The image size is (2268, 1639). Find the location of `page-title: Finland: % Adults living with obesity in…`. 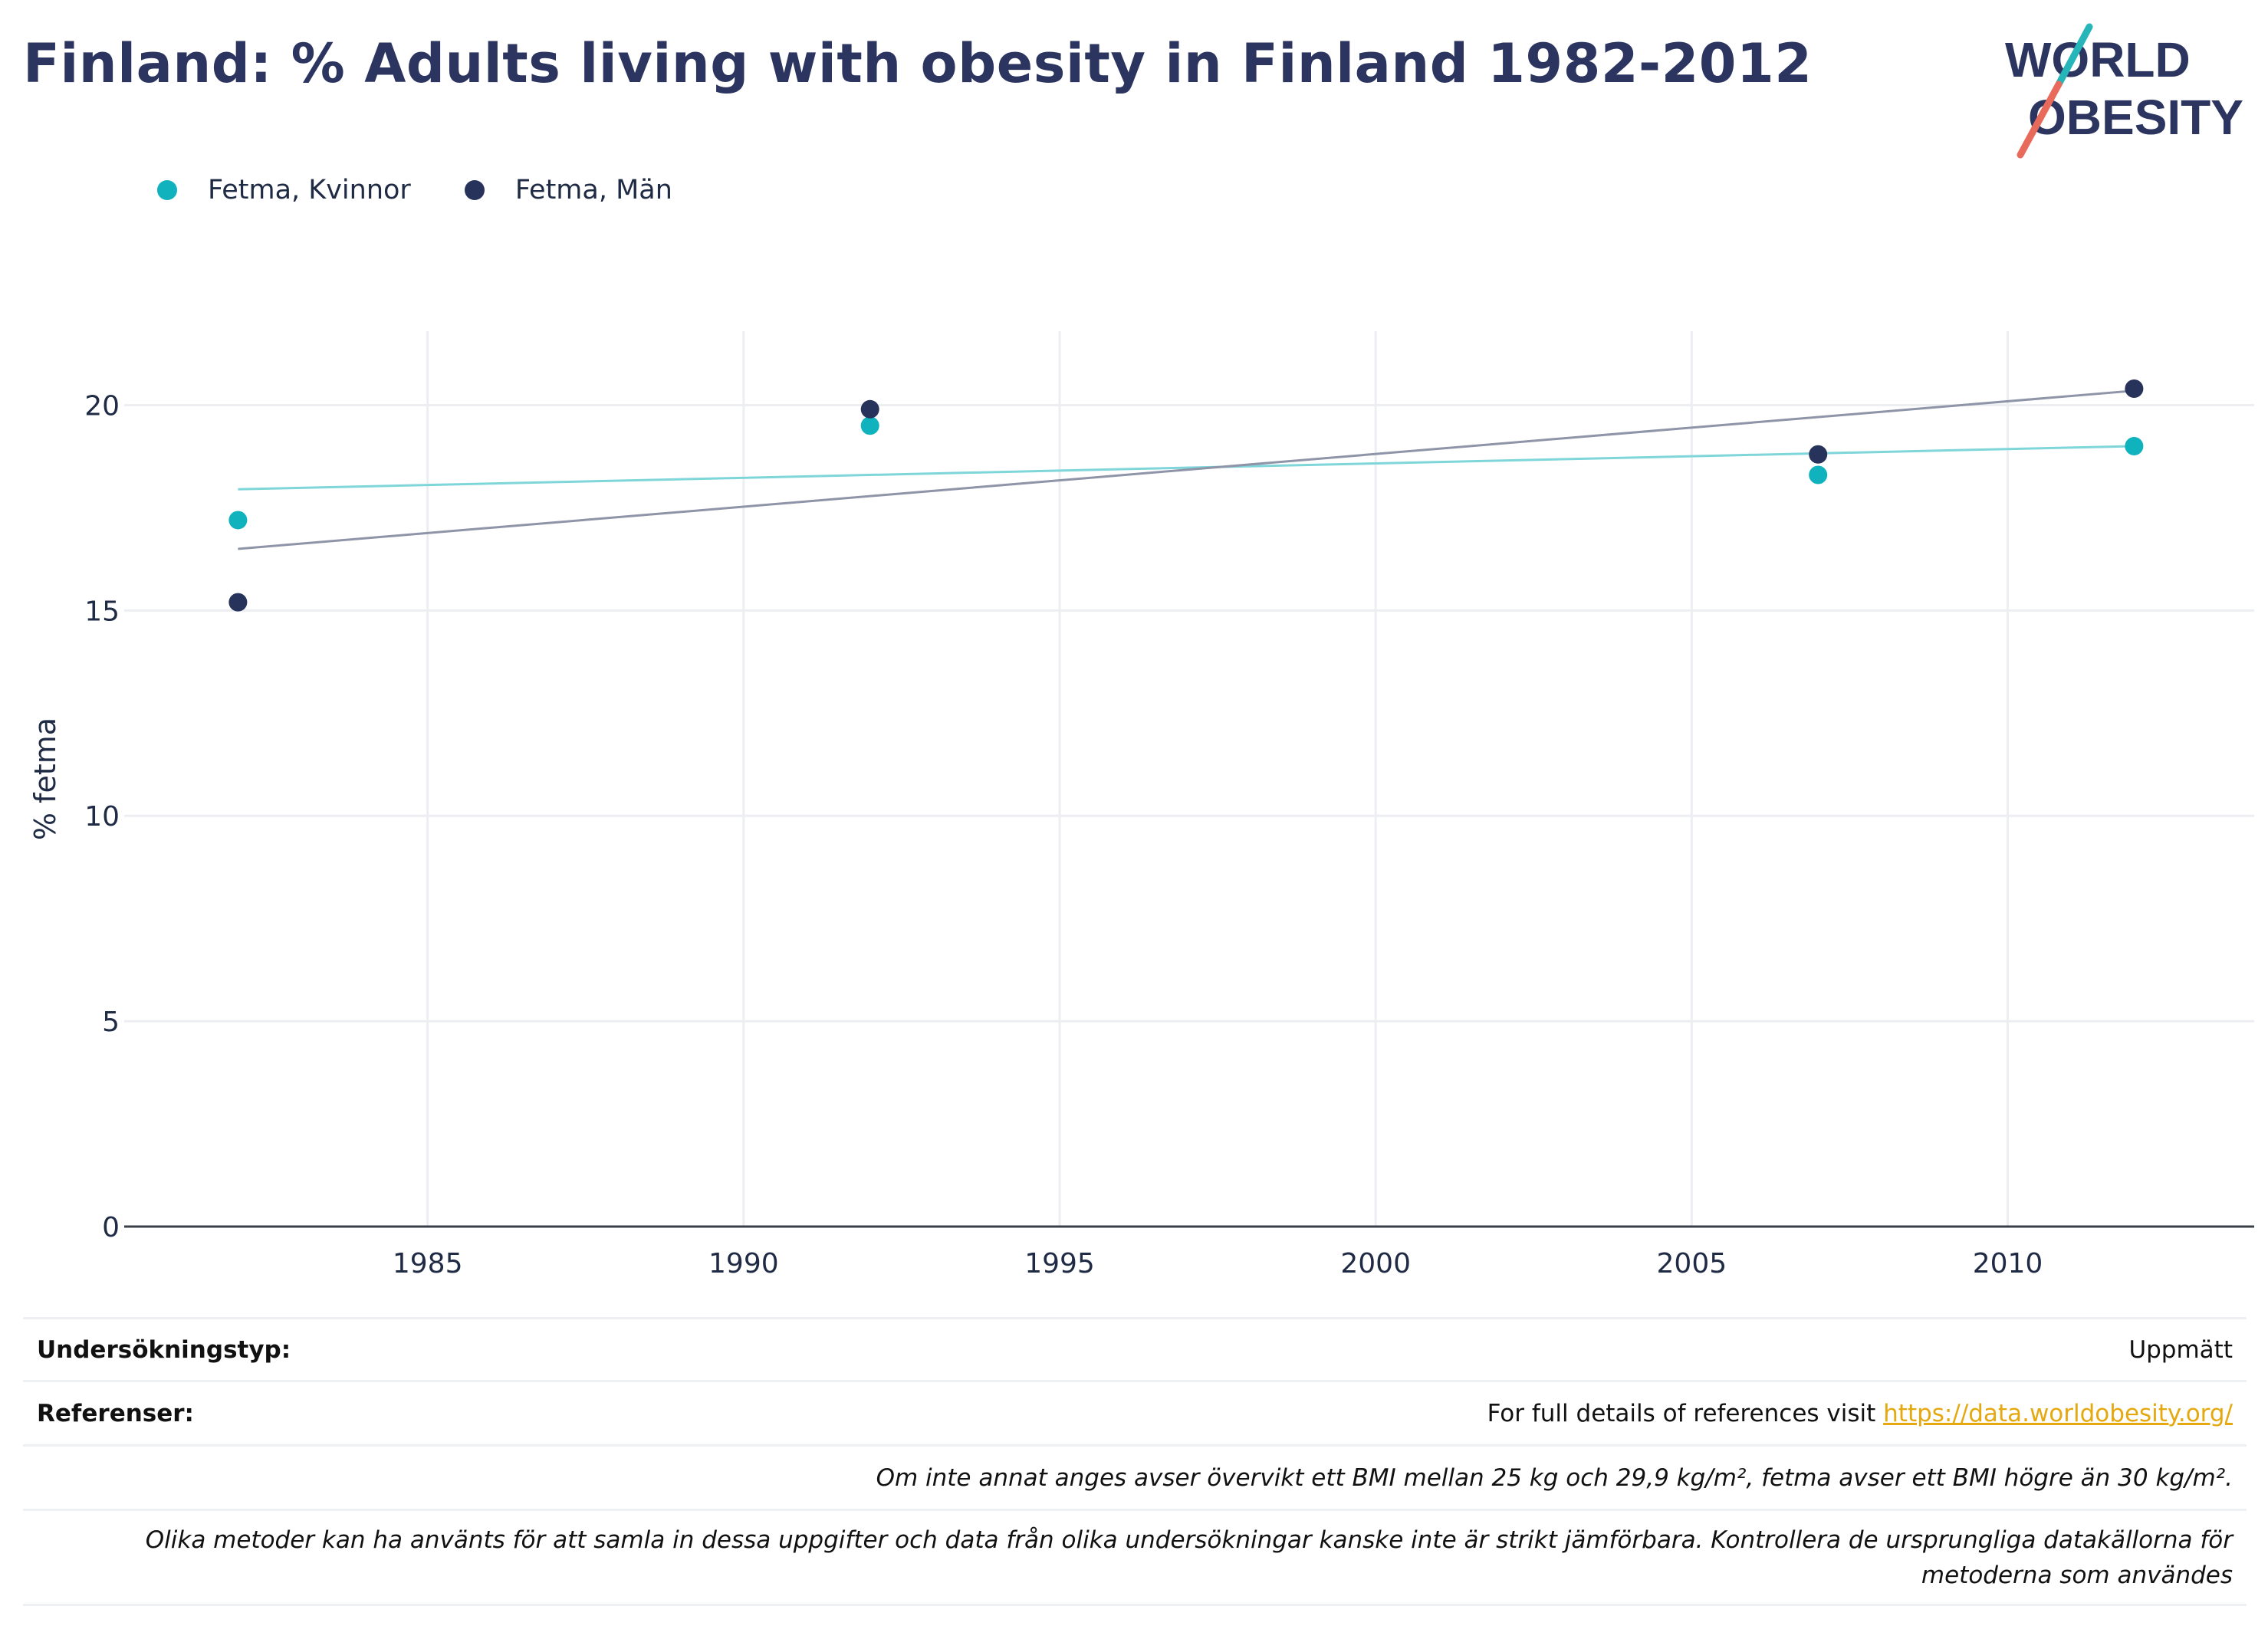

page-title: Finland: % Adults living with obesity in… is located at coordinates (918, 64).